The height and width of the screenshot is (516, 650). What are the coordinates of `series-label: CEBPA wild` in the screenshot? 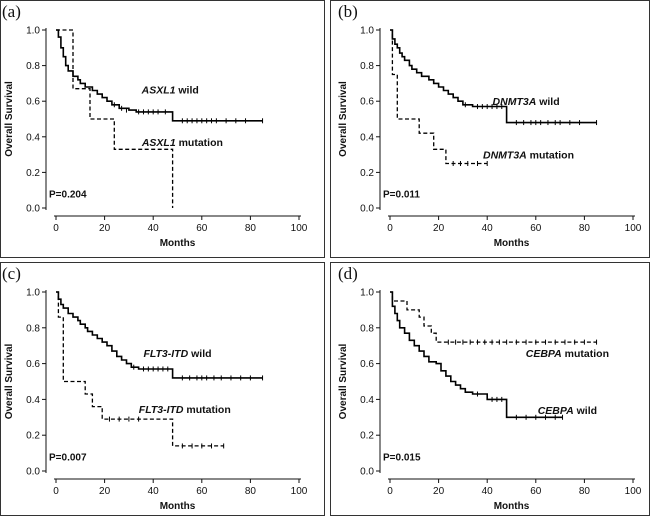 It's located at (567, 411).